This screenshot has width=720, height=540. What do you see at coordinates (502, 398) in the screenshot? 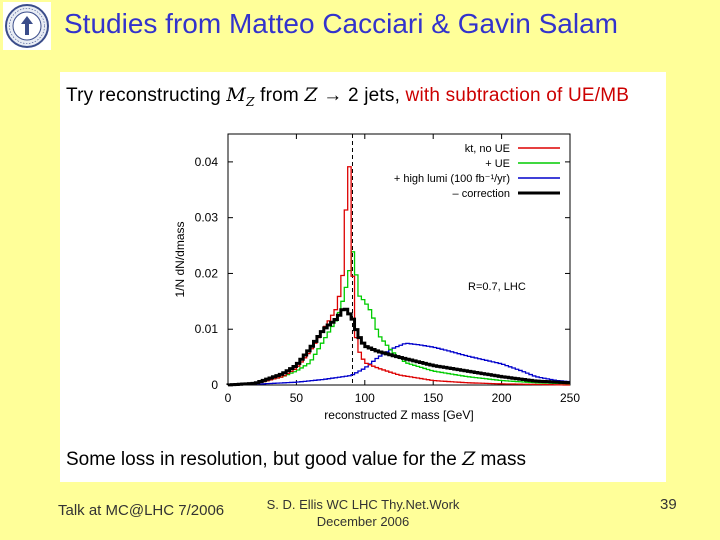
I see `x-tick-label: 200` at bounding box center [502, 398].